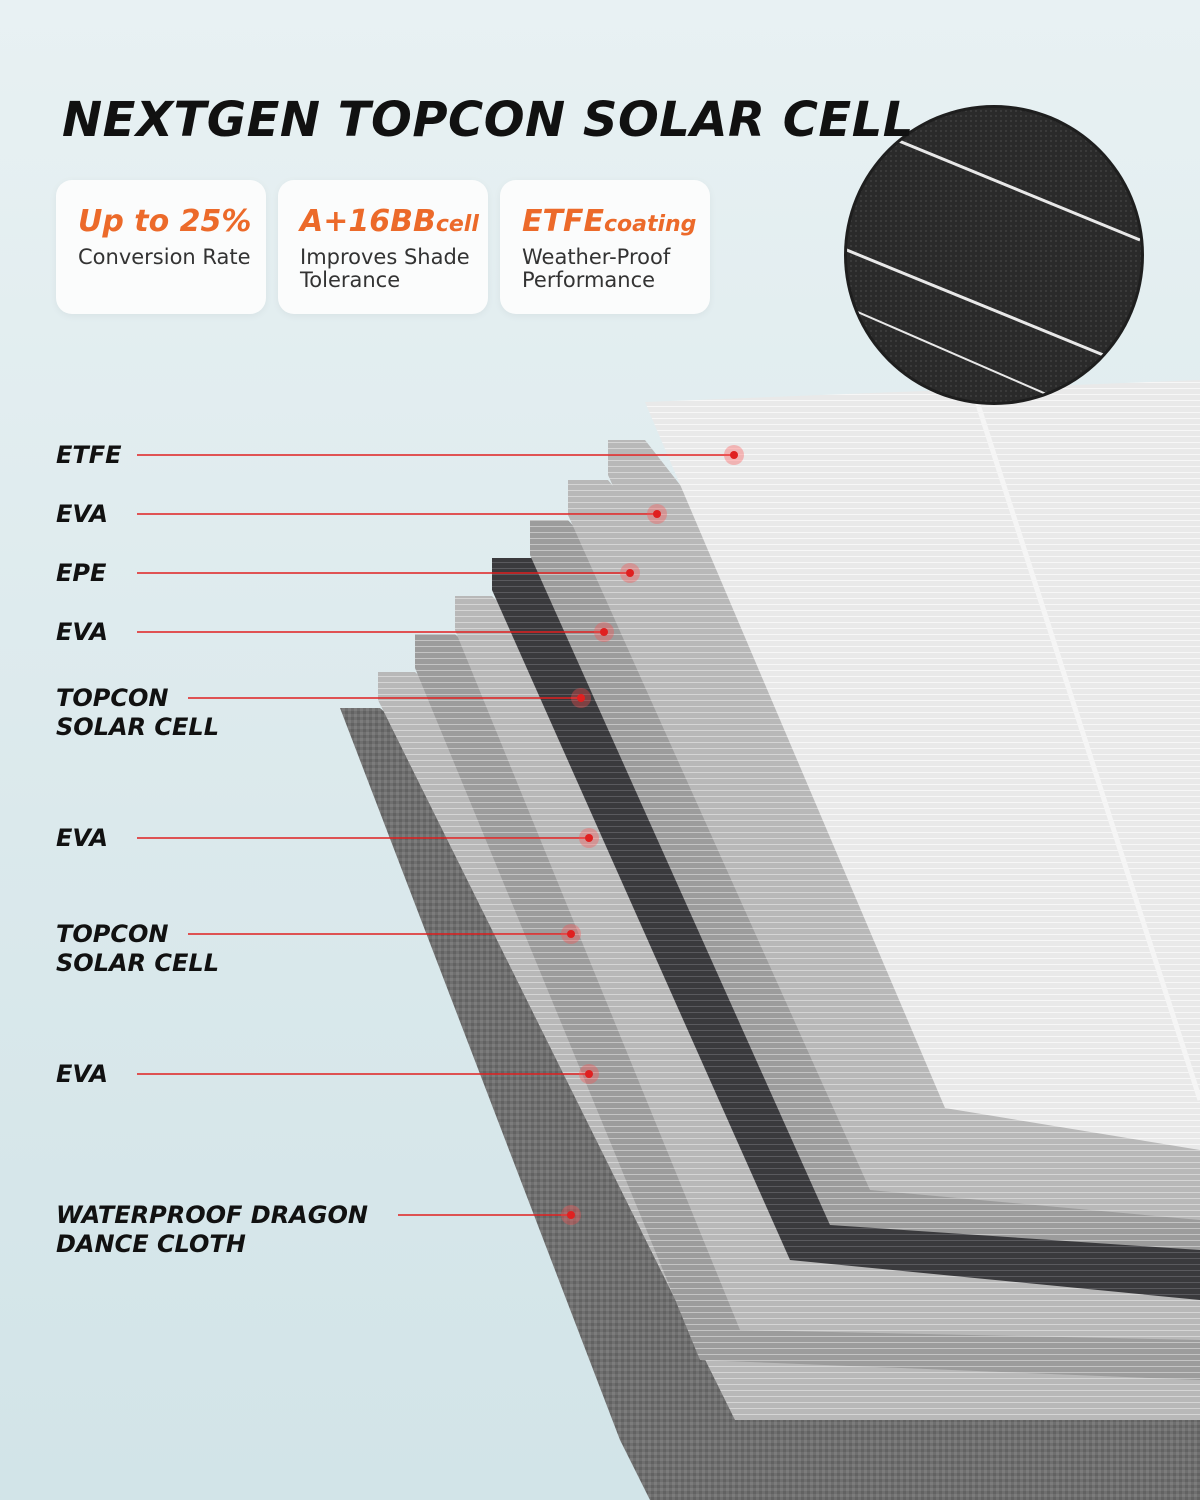 The height and width of the screenshot is (1500, 1200). I want to click on feature-description: Improves Shade Tolerance, so click(385, 268).